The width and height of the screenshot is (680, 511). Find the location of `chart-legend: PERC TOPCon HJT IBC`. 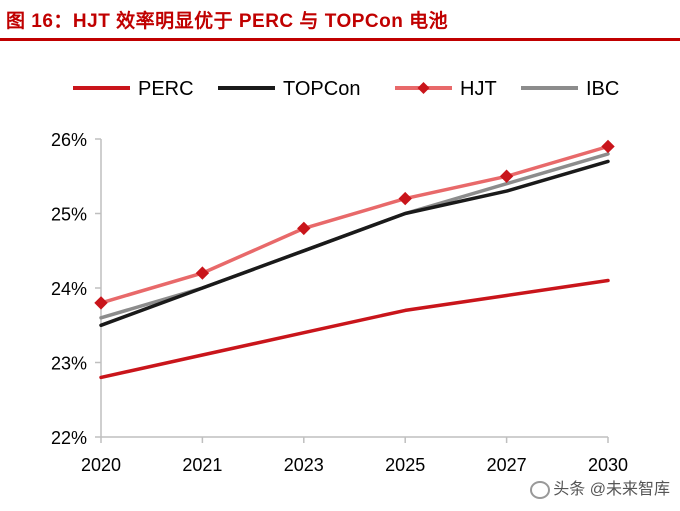

chart-legend: PERC TOPCon HJT IBC is located at coordinates (346, 89).